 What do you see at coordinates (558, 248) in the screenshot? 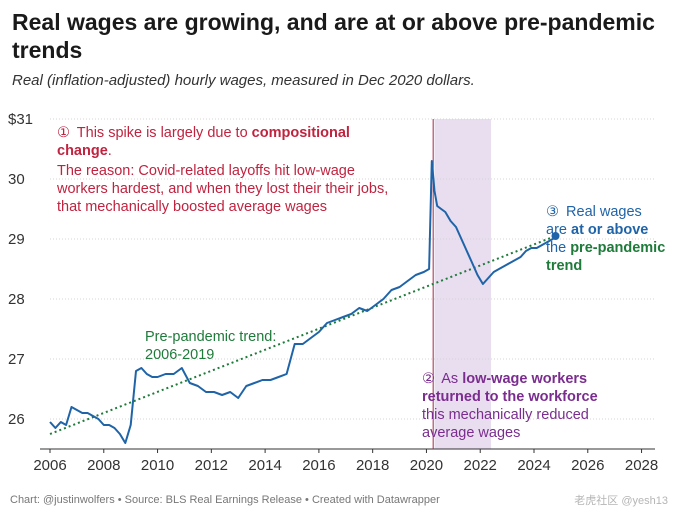
I see `annotation-3-the: the` at bounding box center [558, 248].